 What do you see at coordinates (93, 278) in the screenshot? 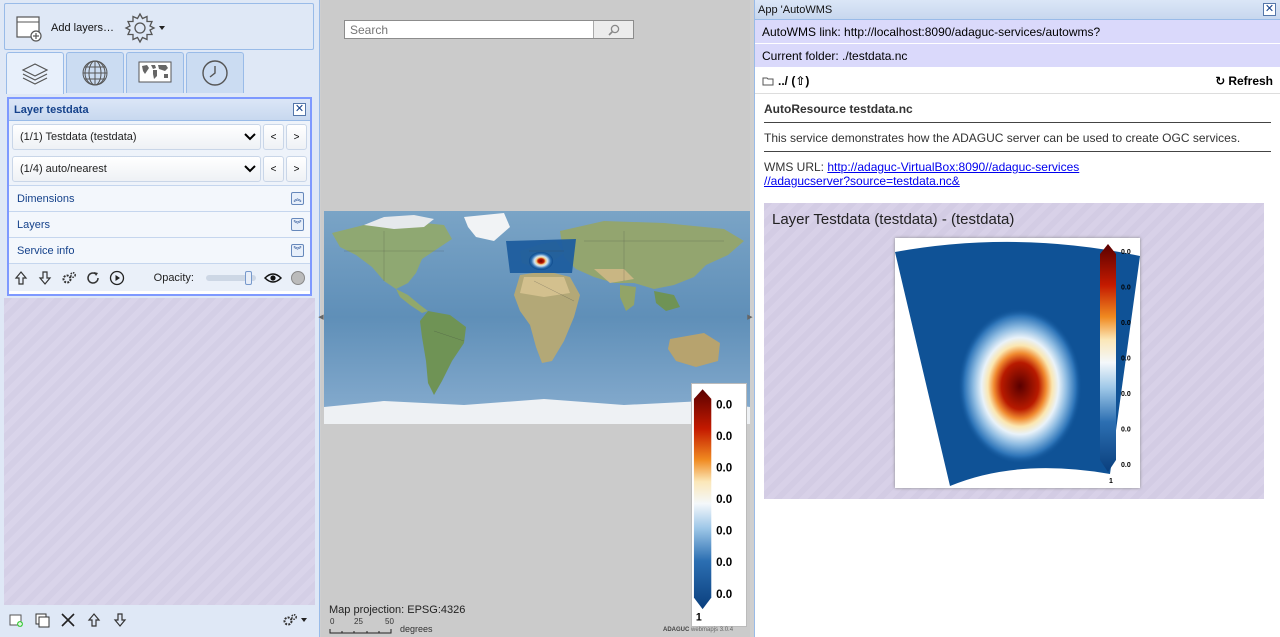
I see `refresh-icon` at bounding box center [93, 278].